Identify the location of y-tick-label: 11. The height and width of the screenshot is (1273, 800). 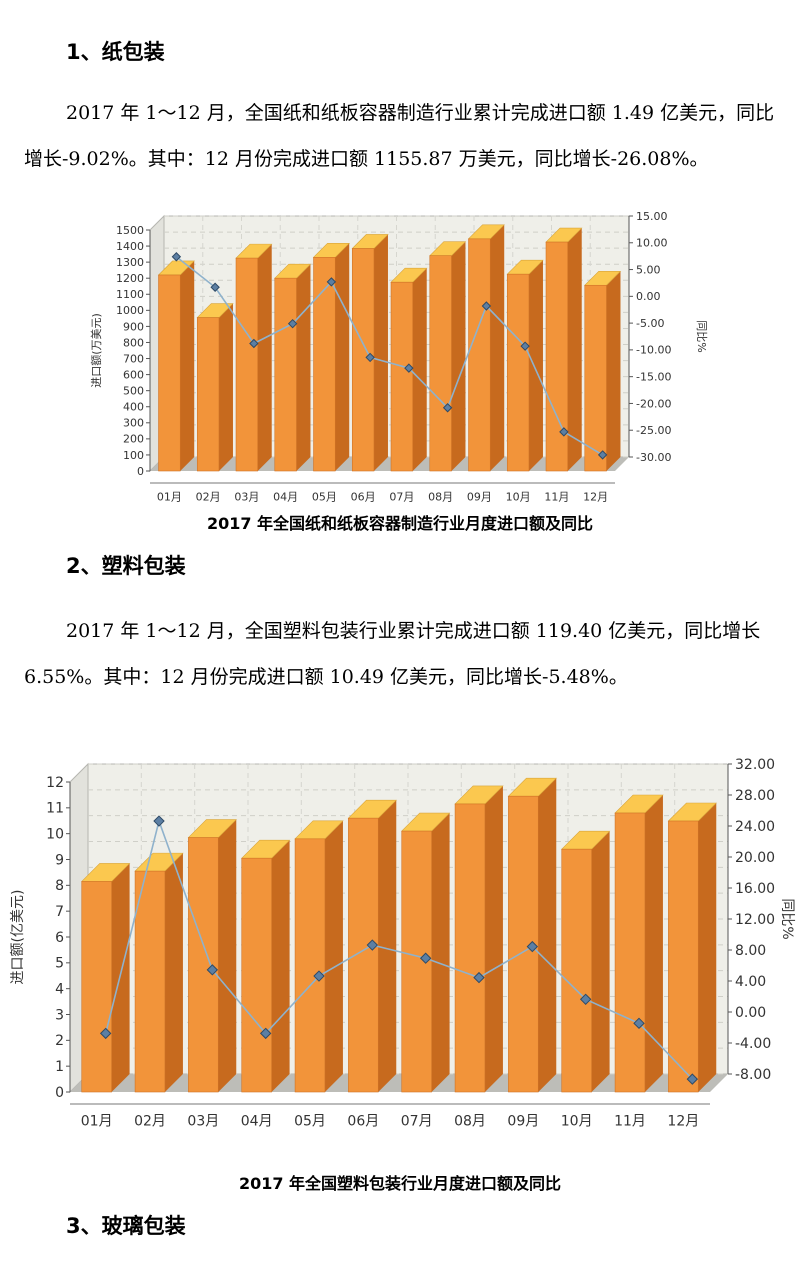
(55, 809).